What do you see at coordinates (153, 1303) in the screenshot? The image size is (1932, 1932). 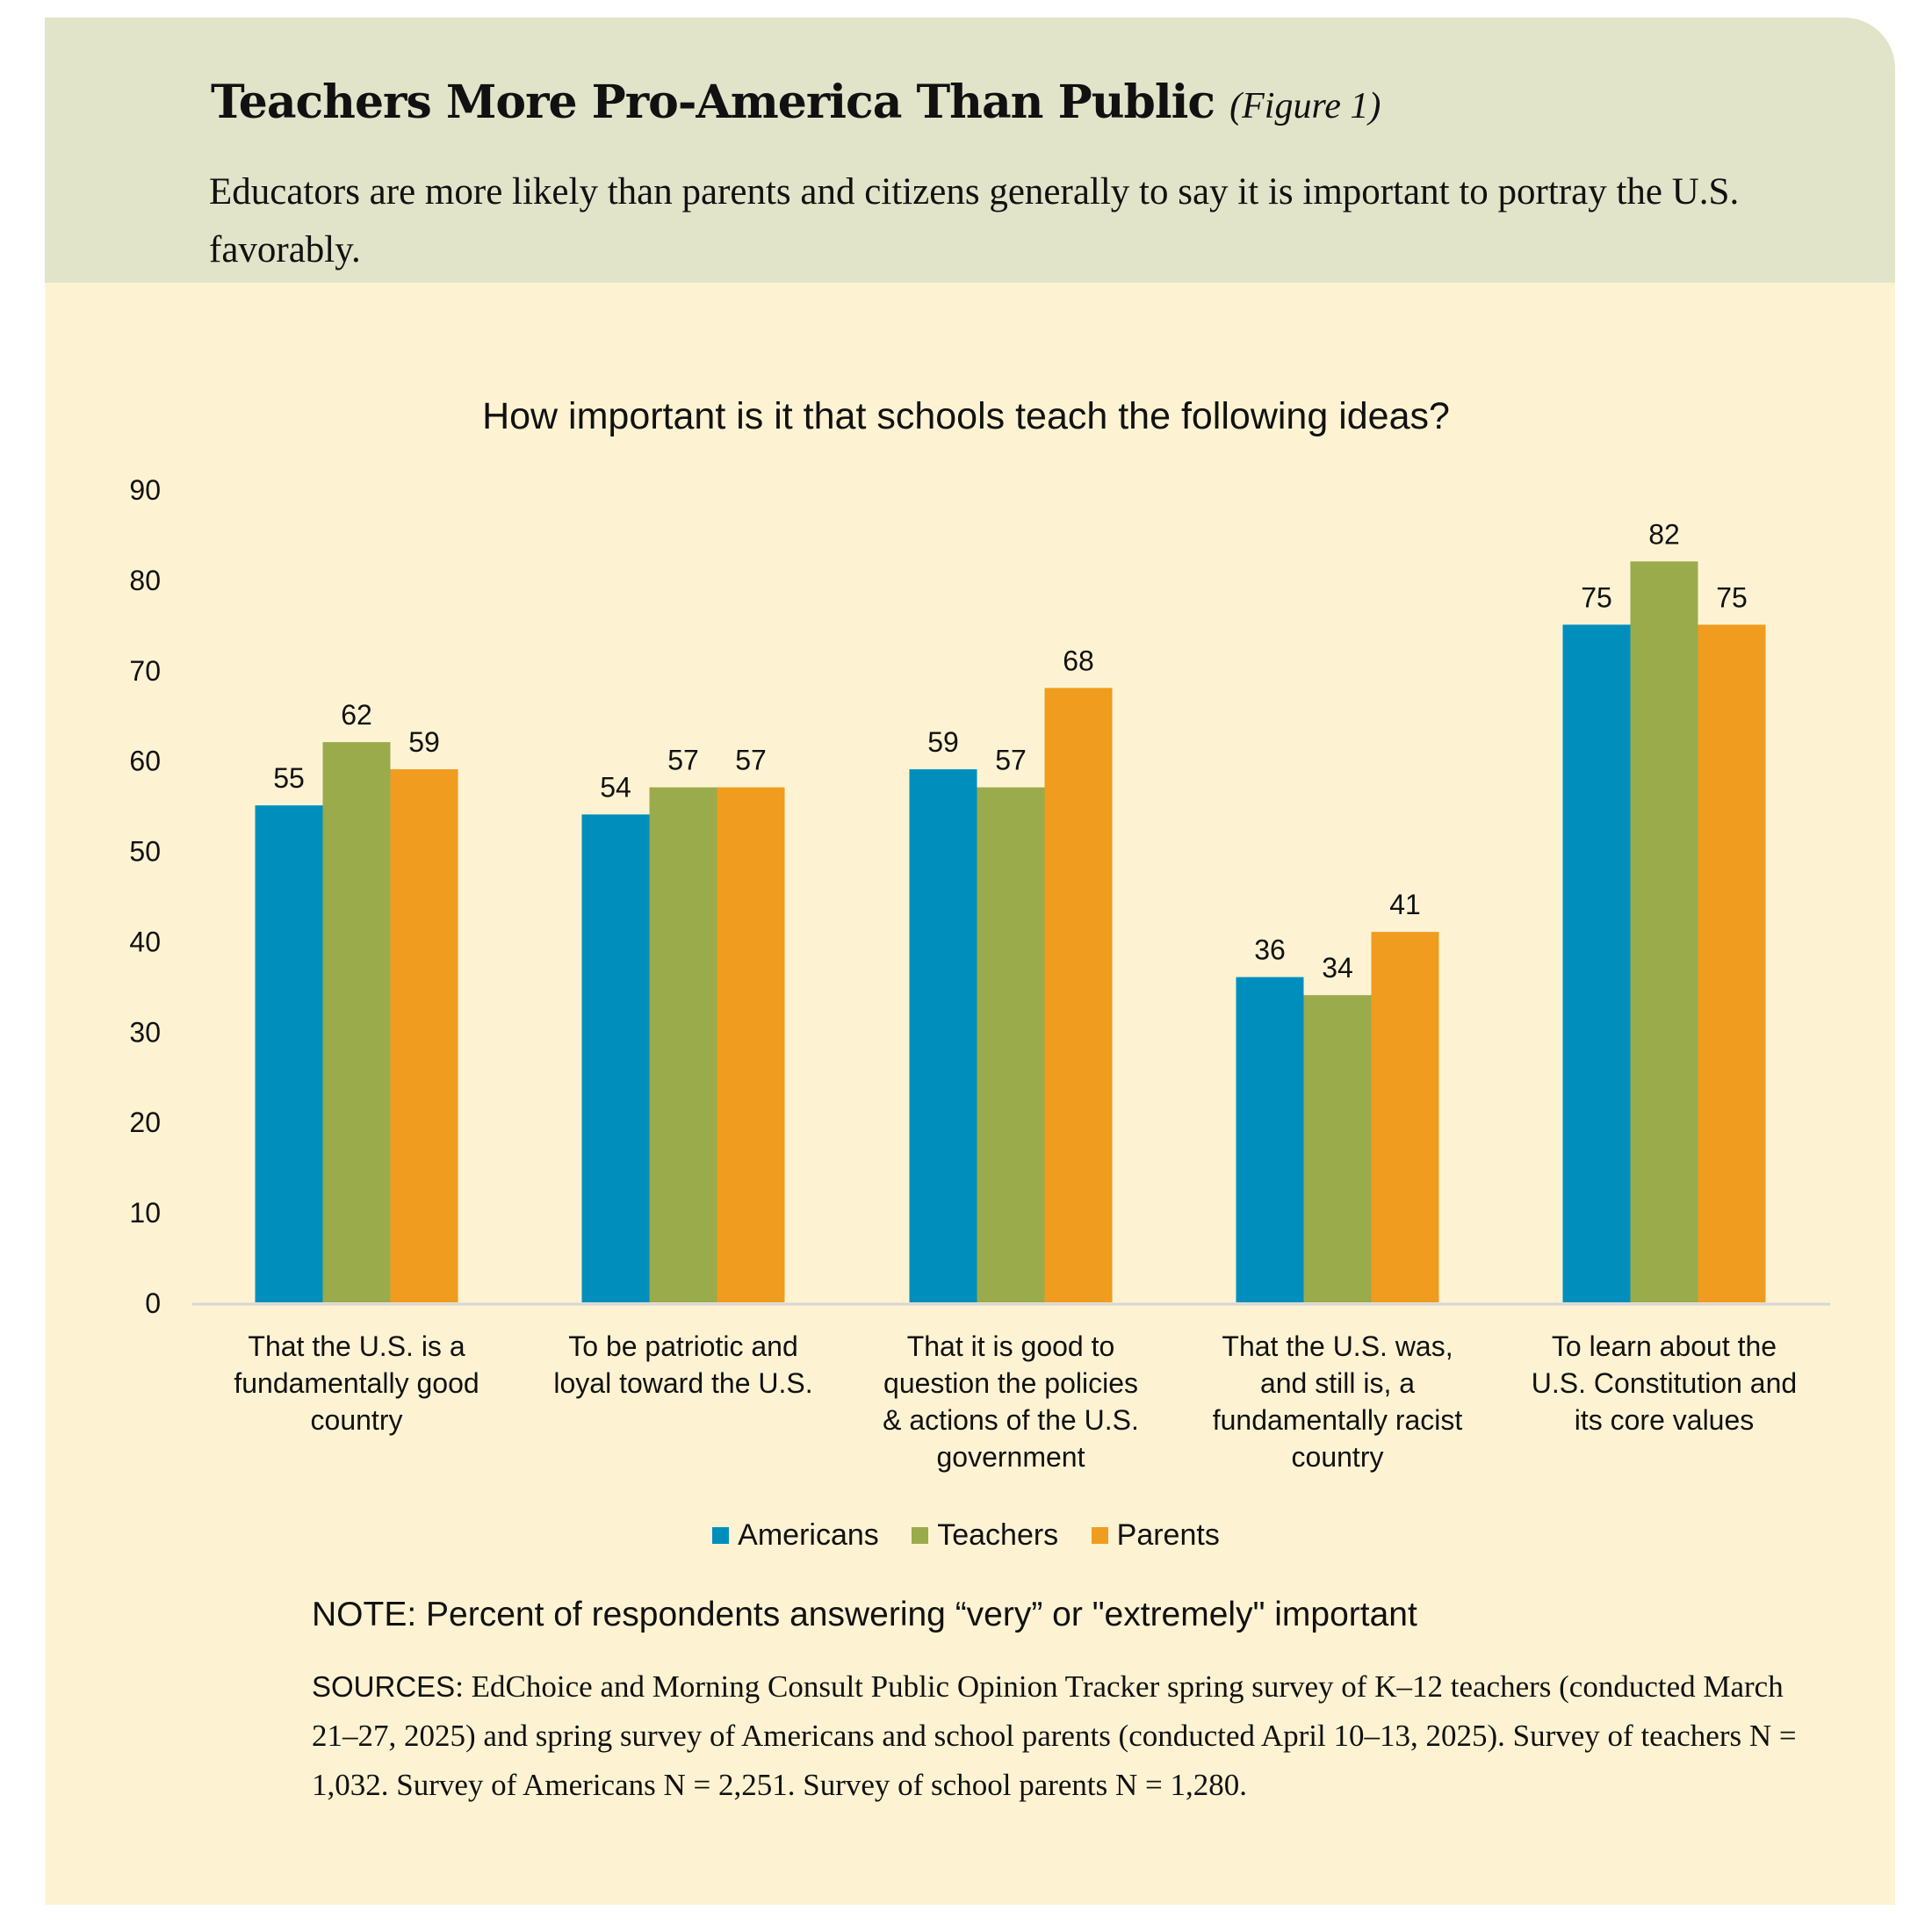 I see `y-tick-label: 0` at bounding box center [153, 1303].